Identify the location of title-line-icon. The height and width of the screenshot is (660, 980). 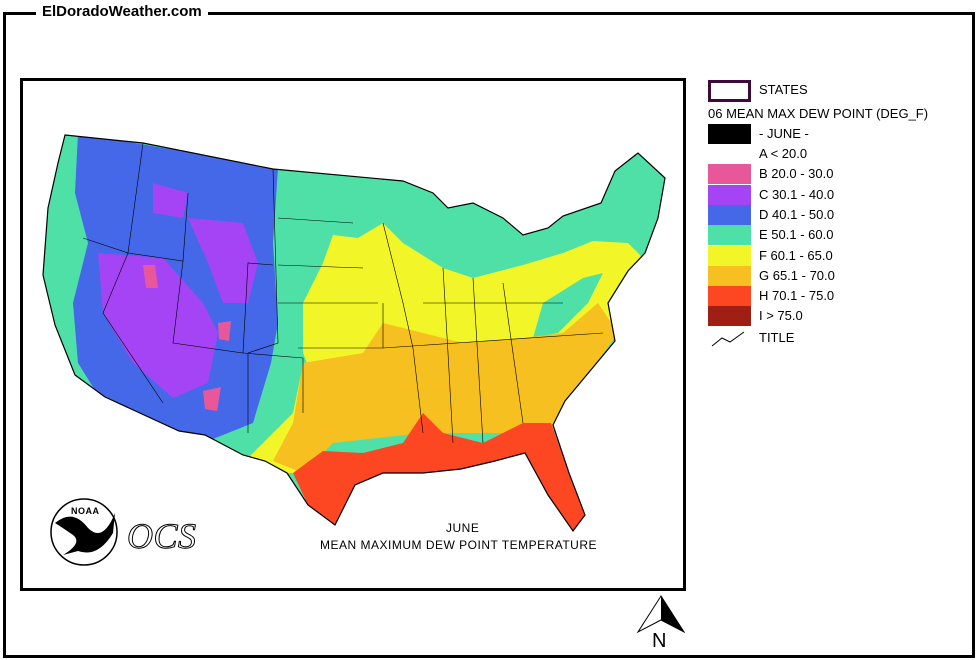
(728, 339).